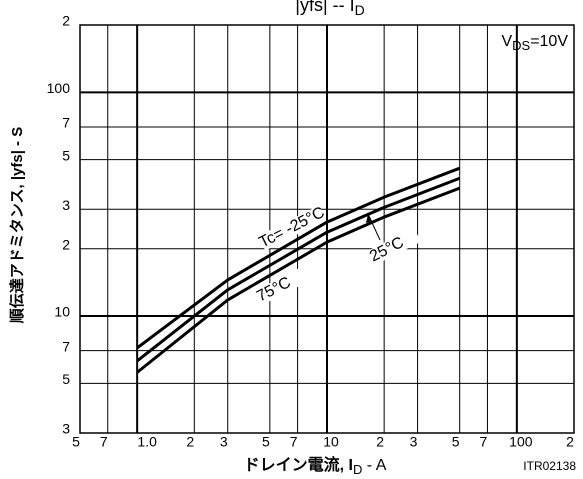 The width and height of the screenshot is (583, 479). What do you see at coordinates (62, 312) in the screenshot?
I see `y-tick-label: 10` at bounding box center [62, 312].